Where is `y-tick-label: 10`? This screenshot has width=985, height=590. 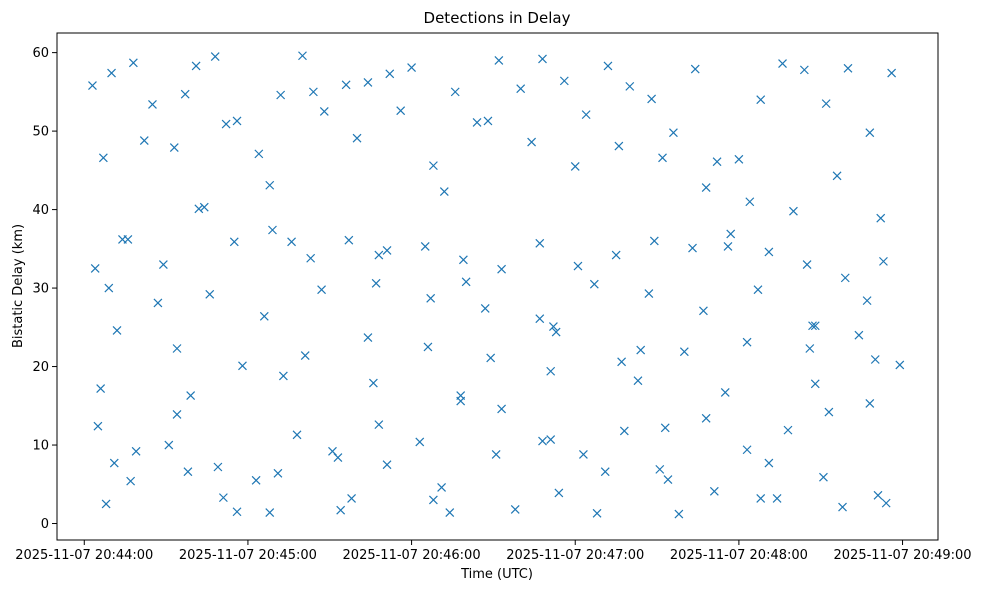
y-tick-label: 10 is located at coordinates (40, 446).